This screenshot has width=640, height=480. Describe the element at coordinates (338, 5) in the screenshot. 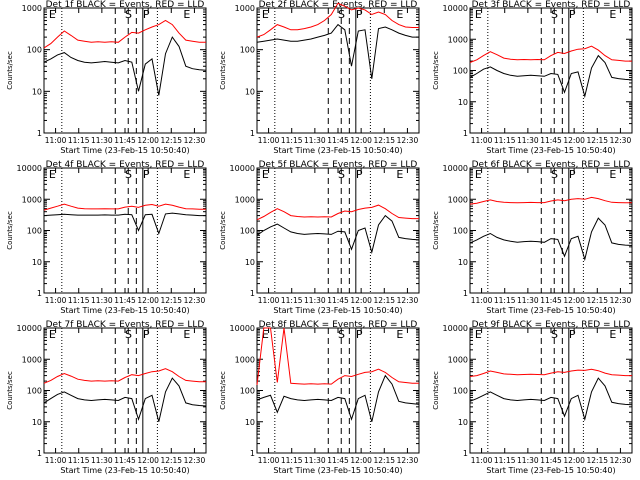

I see `chart-title: Det 2f BLACK = Events, RED = LLD` at that location.